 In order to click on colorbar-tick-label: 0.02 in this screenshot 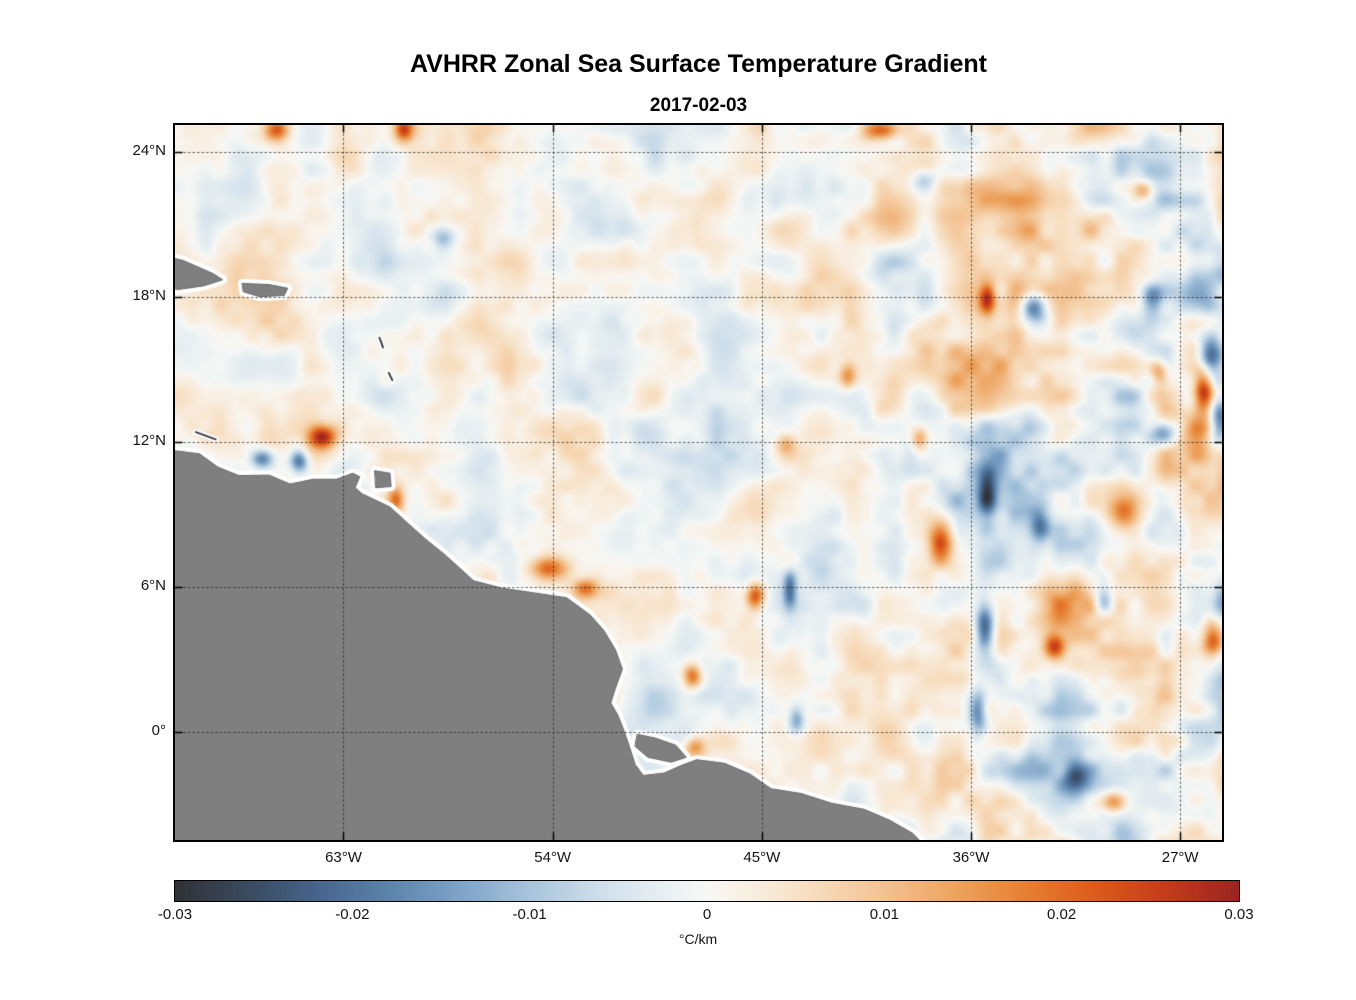, I will do `click(1062, 914)`.